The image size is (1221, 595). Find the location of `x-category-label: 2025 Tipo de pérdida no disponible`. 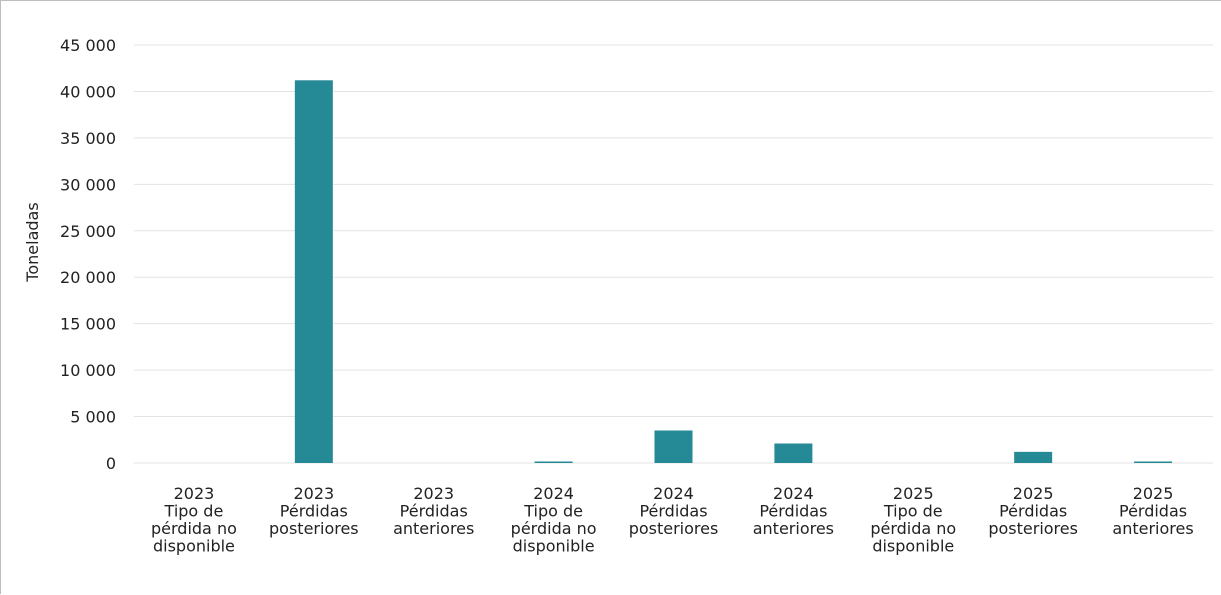

x-category-label: 2025 Tipo de pérdida no disponible is located at coordinates (913, 520).